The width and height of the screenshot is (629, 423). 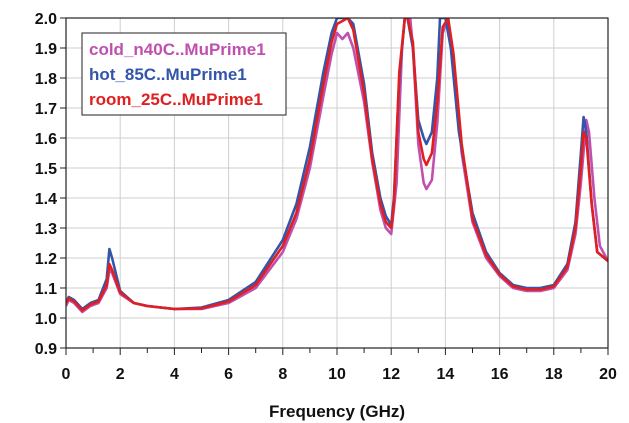 I want to click on y-tick-label: 1.8, so click(x=46, y=79).